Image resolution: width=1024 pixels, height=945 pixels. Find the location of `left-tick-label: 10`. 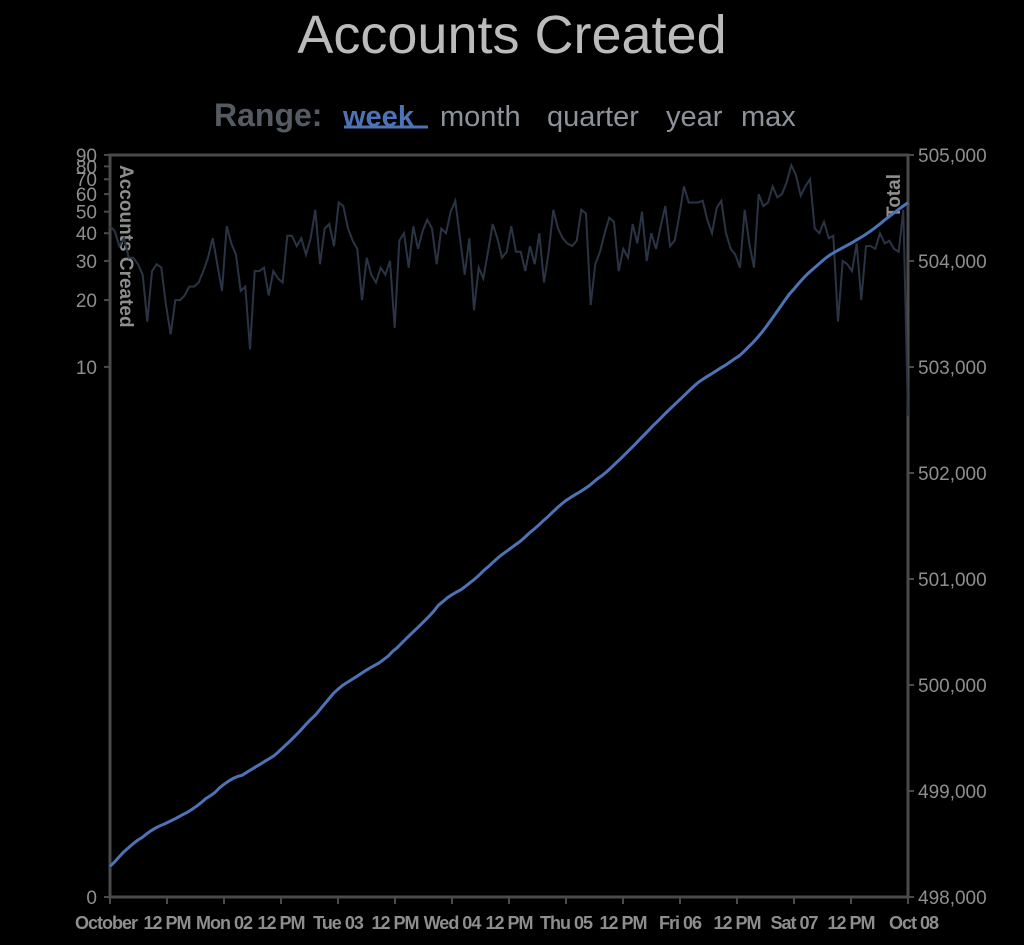

left-tick-label: 10 is located at coordinates (86, 368).